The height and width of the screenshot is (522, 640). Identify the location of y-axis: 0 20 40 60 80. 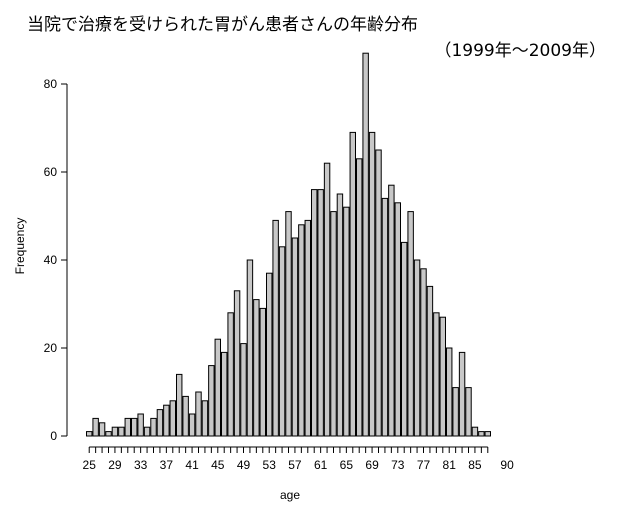
(56, 260).